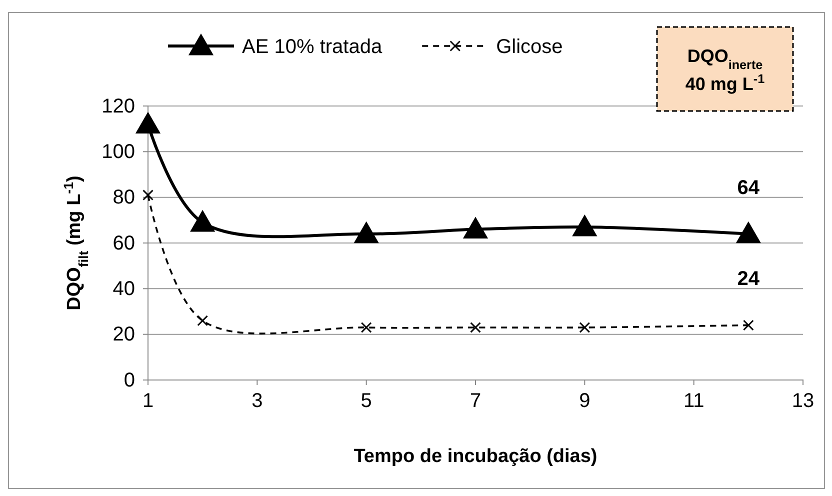 This screenshot has height=496, width=832. I want to click on data-label: 64, so click(748, 187).